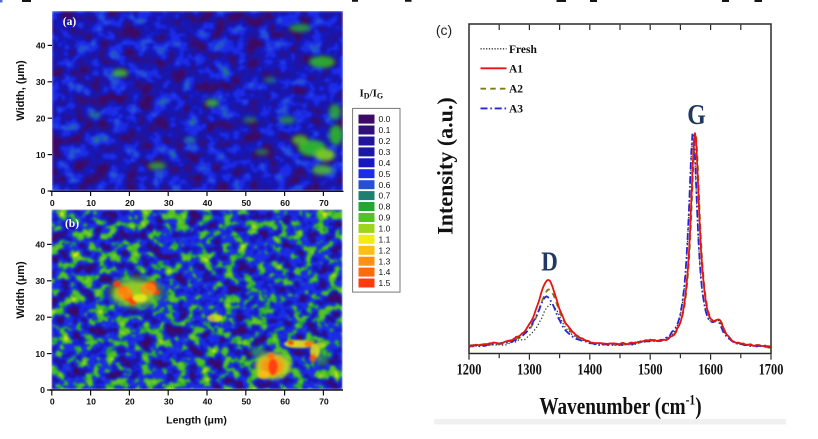 This screenshot has height=439, width=818. Describe the element at coordinates (70, 22) in the screenshot. I see `svg-text: (a)` at that location.